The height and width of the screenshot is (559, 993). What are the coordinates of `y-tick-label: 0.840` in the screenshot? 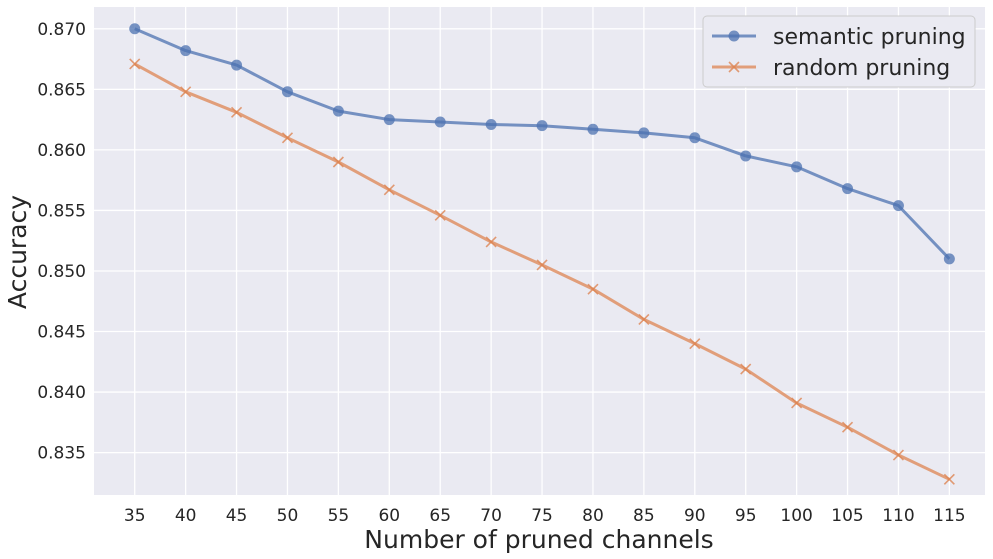 It's located at (61, 393).